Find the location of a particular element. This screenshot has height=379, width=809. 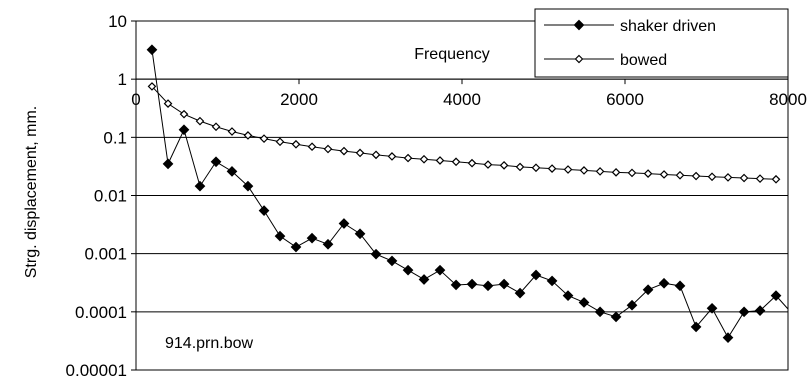

y-tick-label: 0.0001 is located at coordinates (101, 312).